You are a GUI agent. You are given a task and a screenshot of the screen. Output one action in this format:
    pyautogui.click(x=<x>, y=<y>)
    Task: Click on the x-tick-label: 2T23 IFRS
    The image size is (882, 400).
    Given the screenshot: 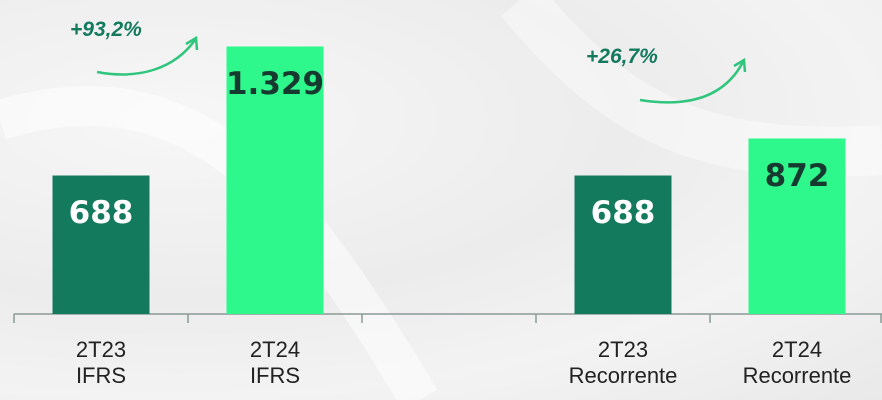 What is the action you would take?
    pyautogui.click(x=101, y=362)
    